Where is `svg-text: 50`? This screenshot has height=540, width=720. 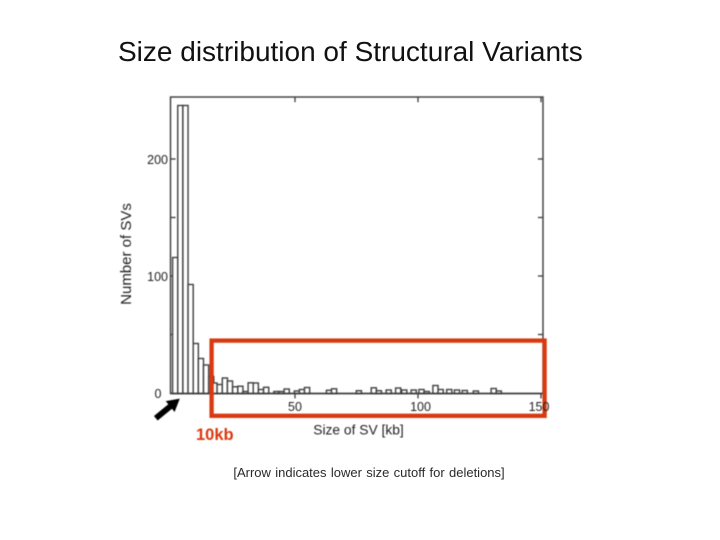 svg-text: 50 is located at coordinates (295, 407).